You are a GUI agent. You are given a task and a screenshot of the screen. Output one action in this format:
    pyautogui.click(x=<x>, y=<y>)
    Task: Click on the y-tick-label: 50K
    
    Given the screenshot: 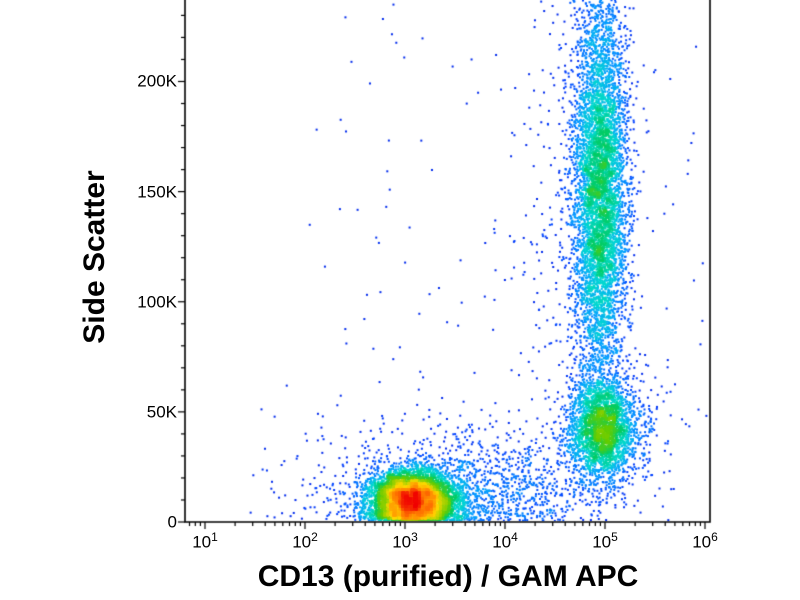 What is the action you would take?
    pyautogui.click(x=161, y=412)
    